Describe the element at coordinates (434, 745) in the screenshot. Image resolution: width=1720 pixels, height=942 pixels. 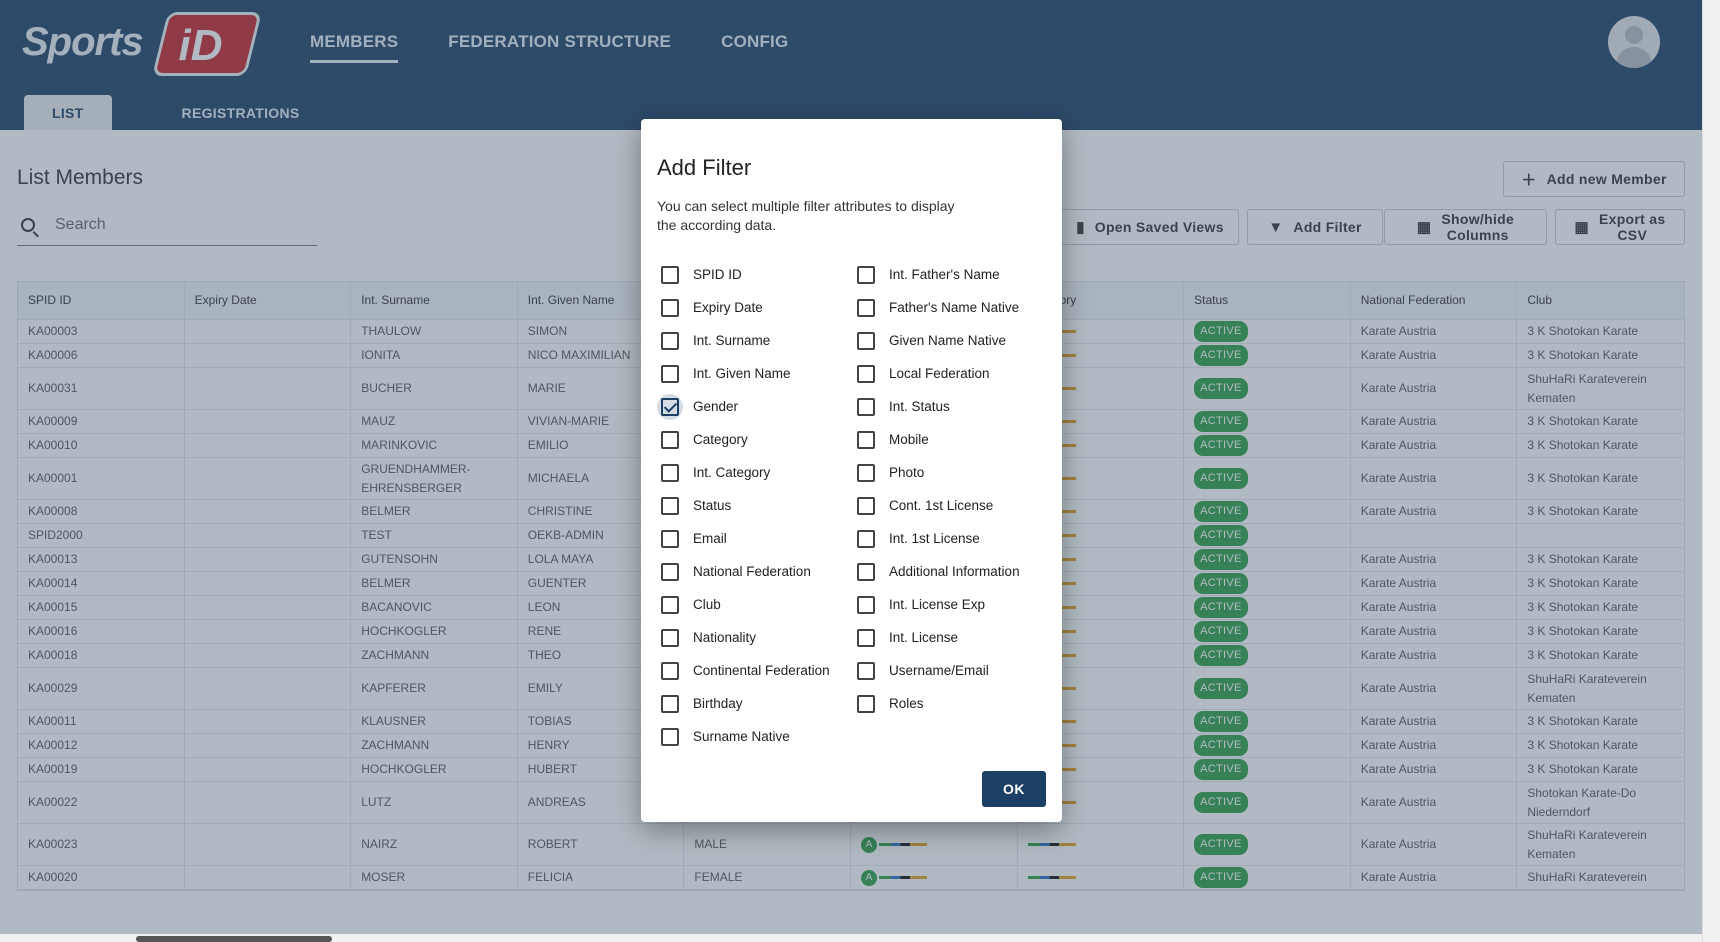
I see `table-cell-int-surname: ZACHMANN` at that location.